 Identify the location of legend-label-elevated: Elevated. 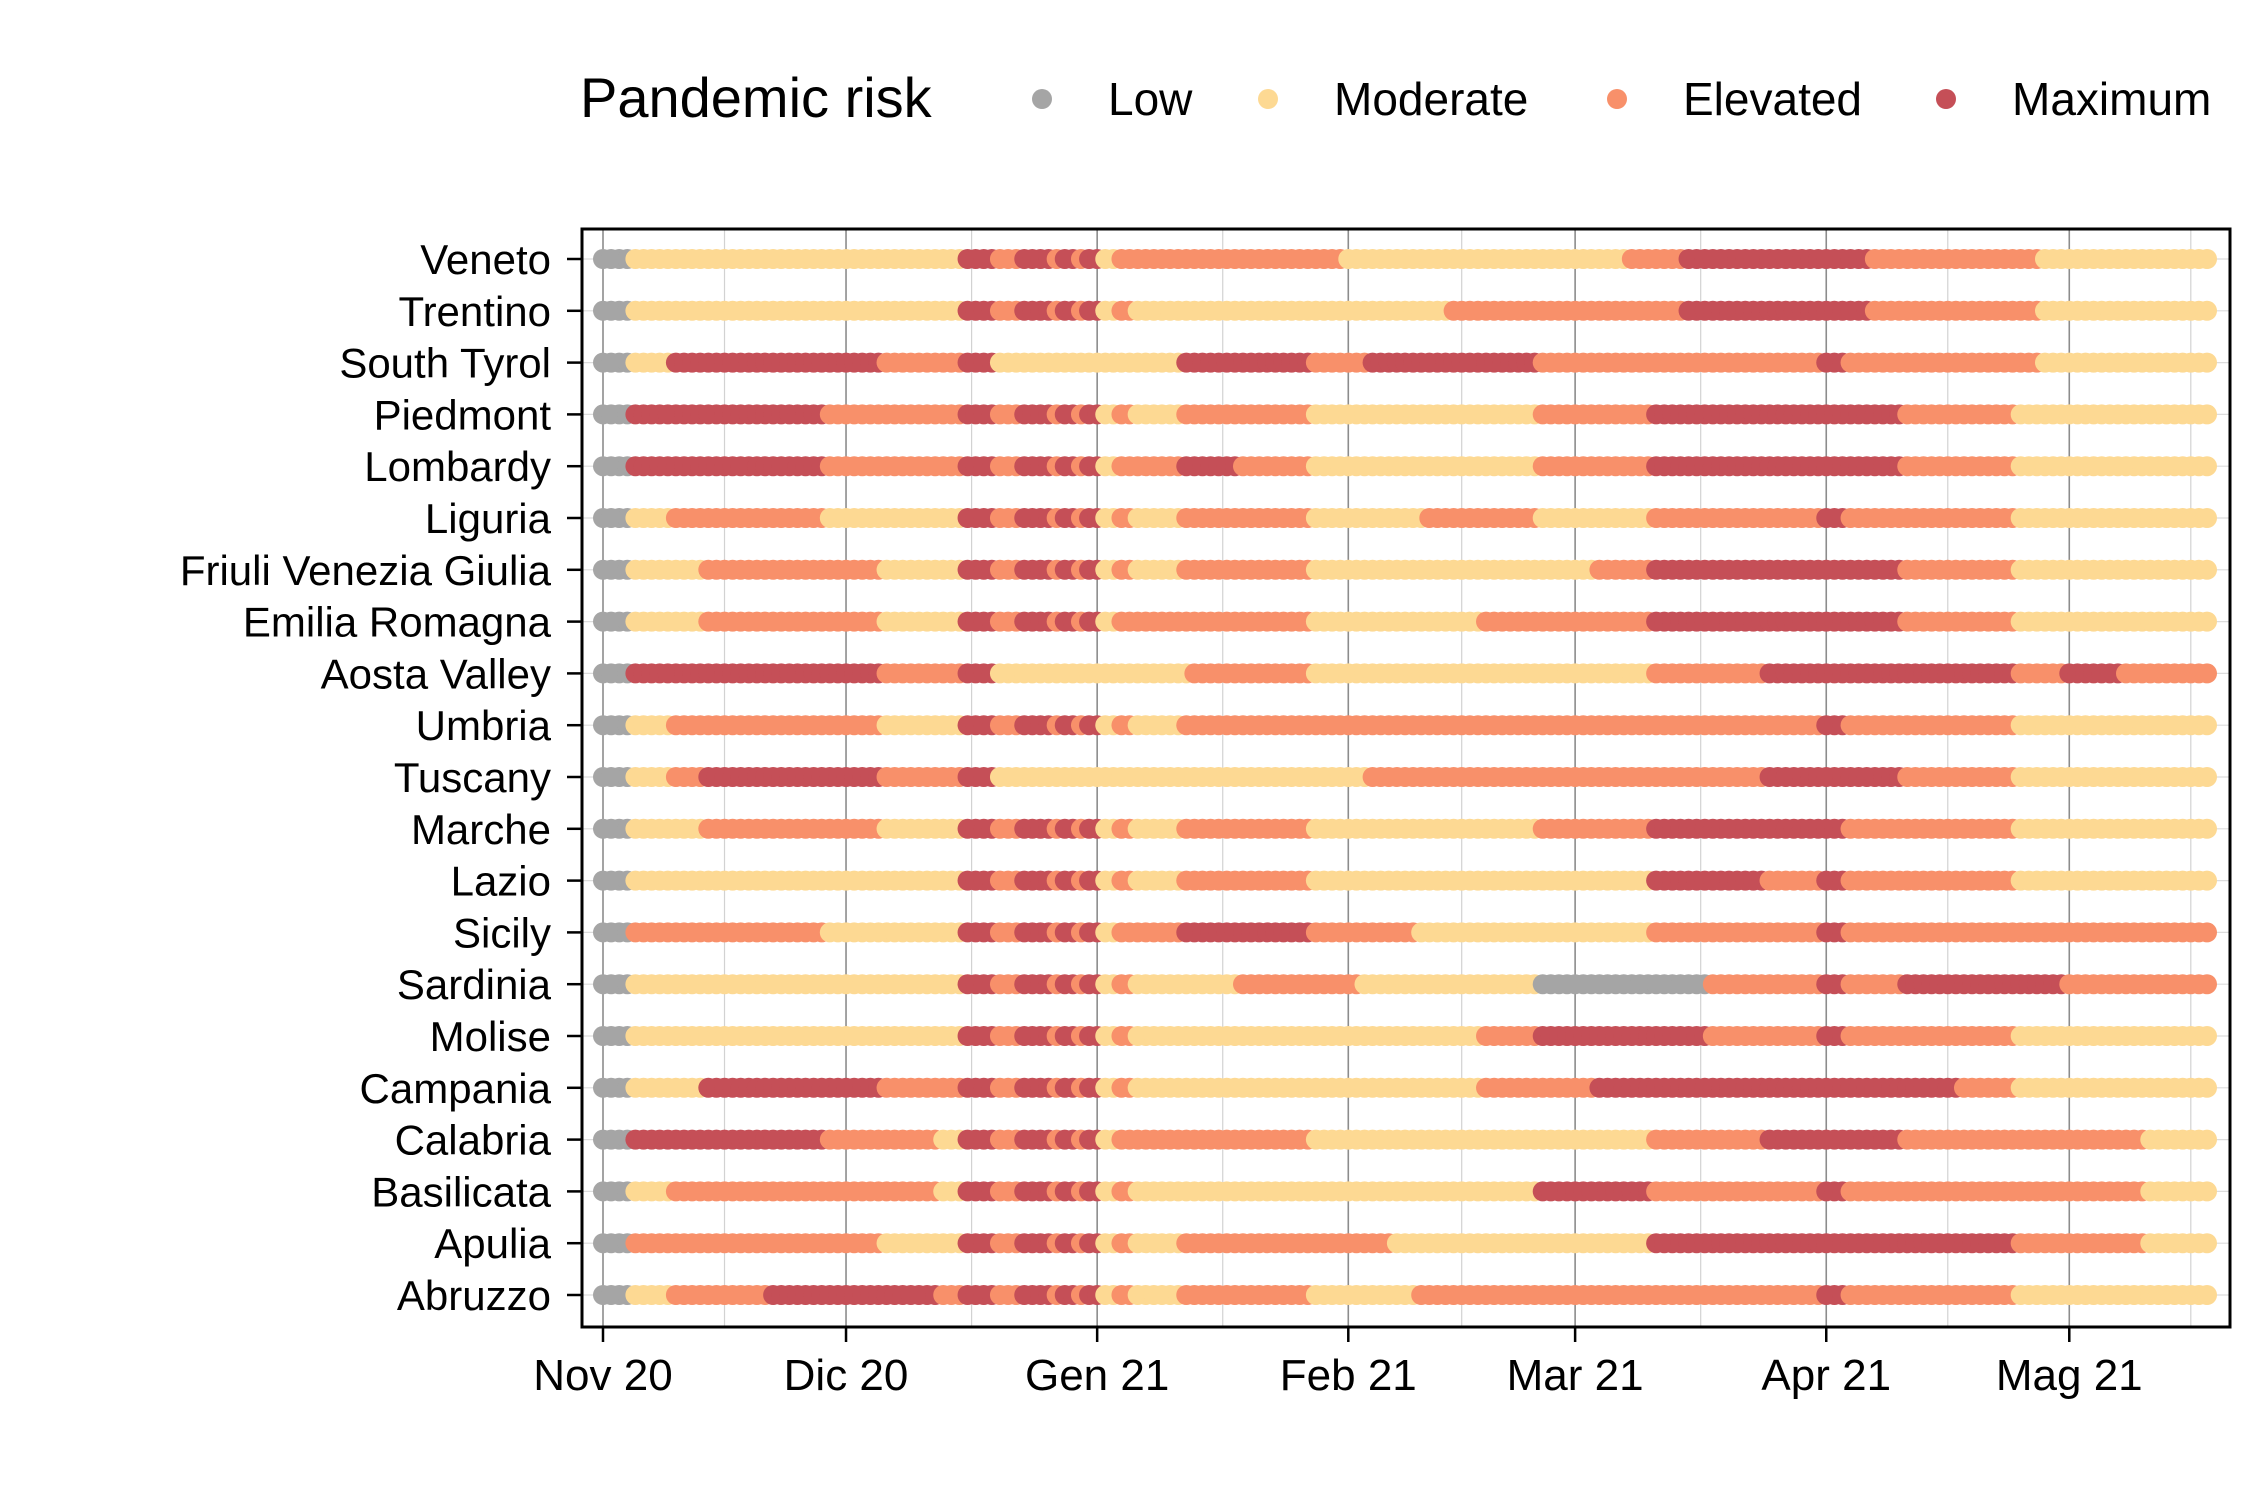
(1772, 99).